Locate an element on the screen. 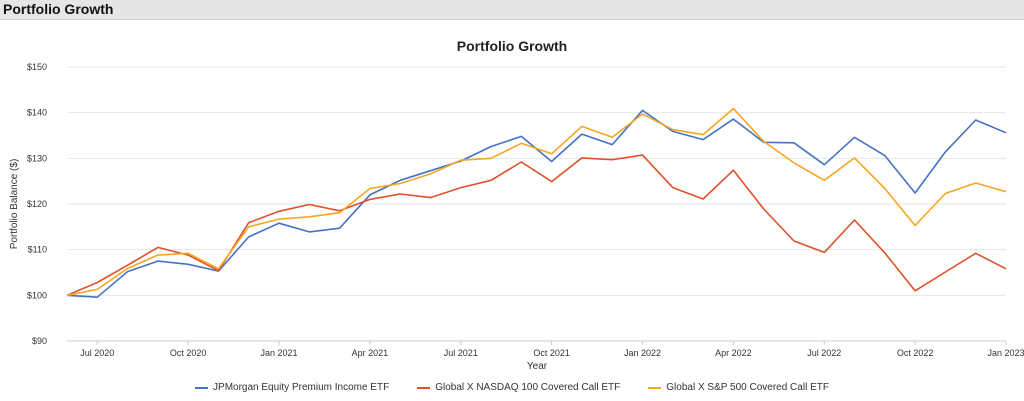 The height and width of the screenshot is (401, 1024). y-tick-label: $120 is located at coordinates (37, 204).